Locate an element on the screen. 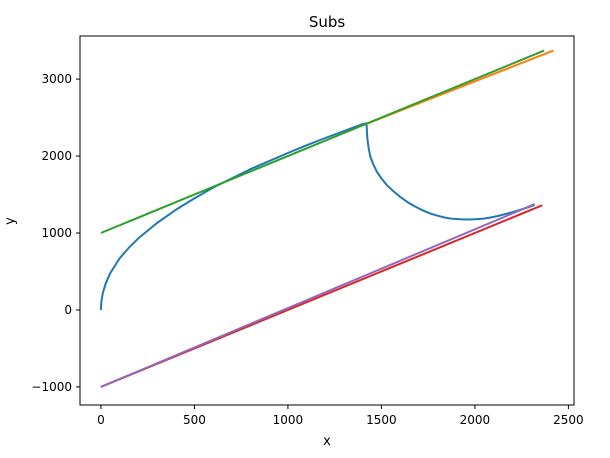  x-tick-label: 1000 is located at coordinates (288, 420).